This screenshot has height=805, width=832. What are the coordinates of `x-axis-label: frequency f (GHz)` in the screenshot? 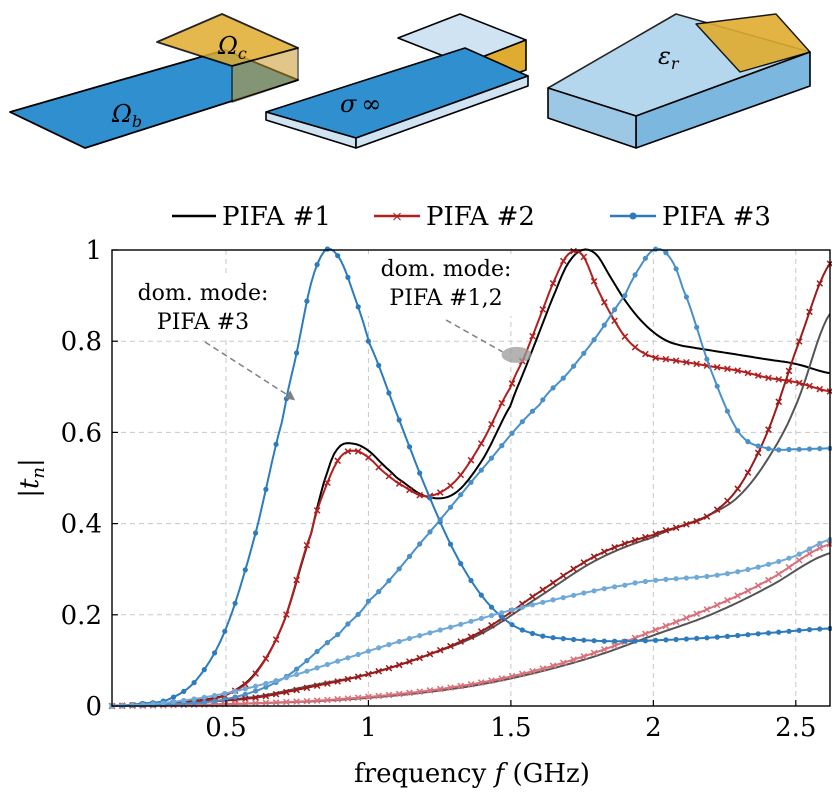 It's located at (472, 774).